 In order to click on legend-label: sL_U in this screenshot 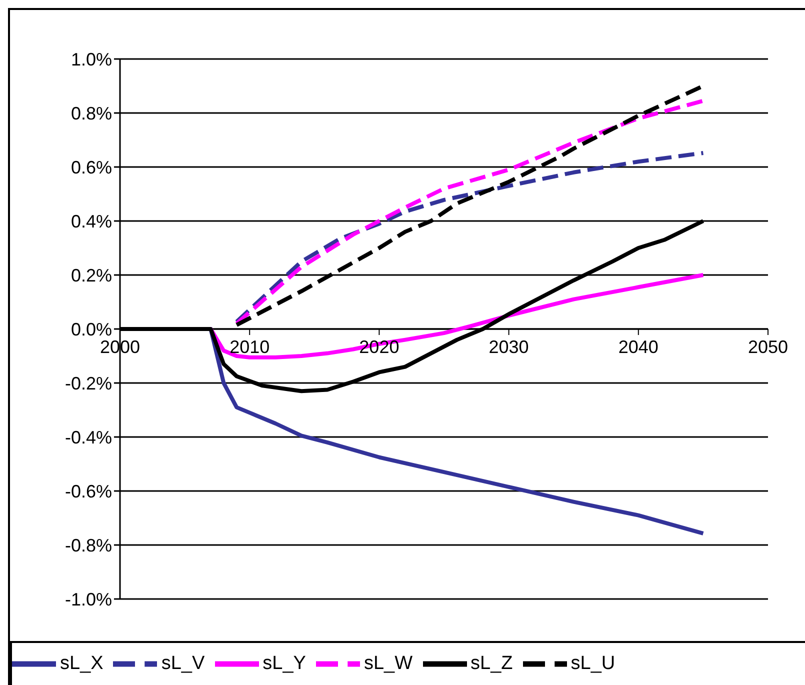, I will do `click(593, 663)`.